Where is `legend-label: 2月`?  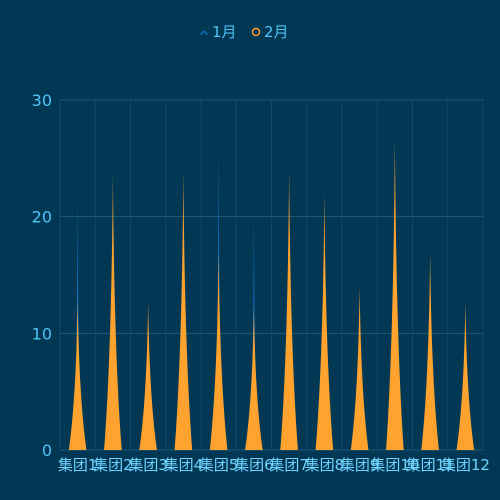 legend-label: 2月 is located at coordinates (276, 32).